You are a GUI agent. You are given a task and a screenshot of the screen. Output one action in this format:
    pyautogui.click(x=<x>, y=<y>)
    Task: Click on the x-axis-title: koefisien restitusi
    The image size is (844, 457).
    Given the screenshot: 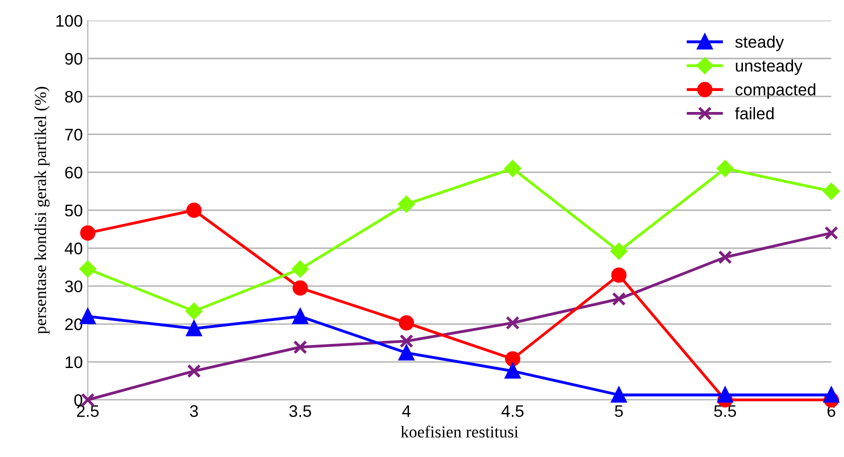 What is the action you would take?
    pyautogui.click(x=459, y=432)
    